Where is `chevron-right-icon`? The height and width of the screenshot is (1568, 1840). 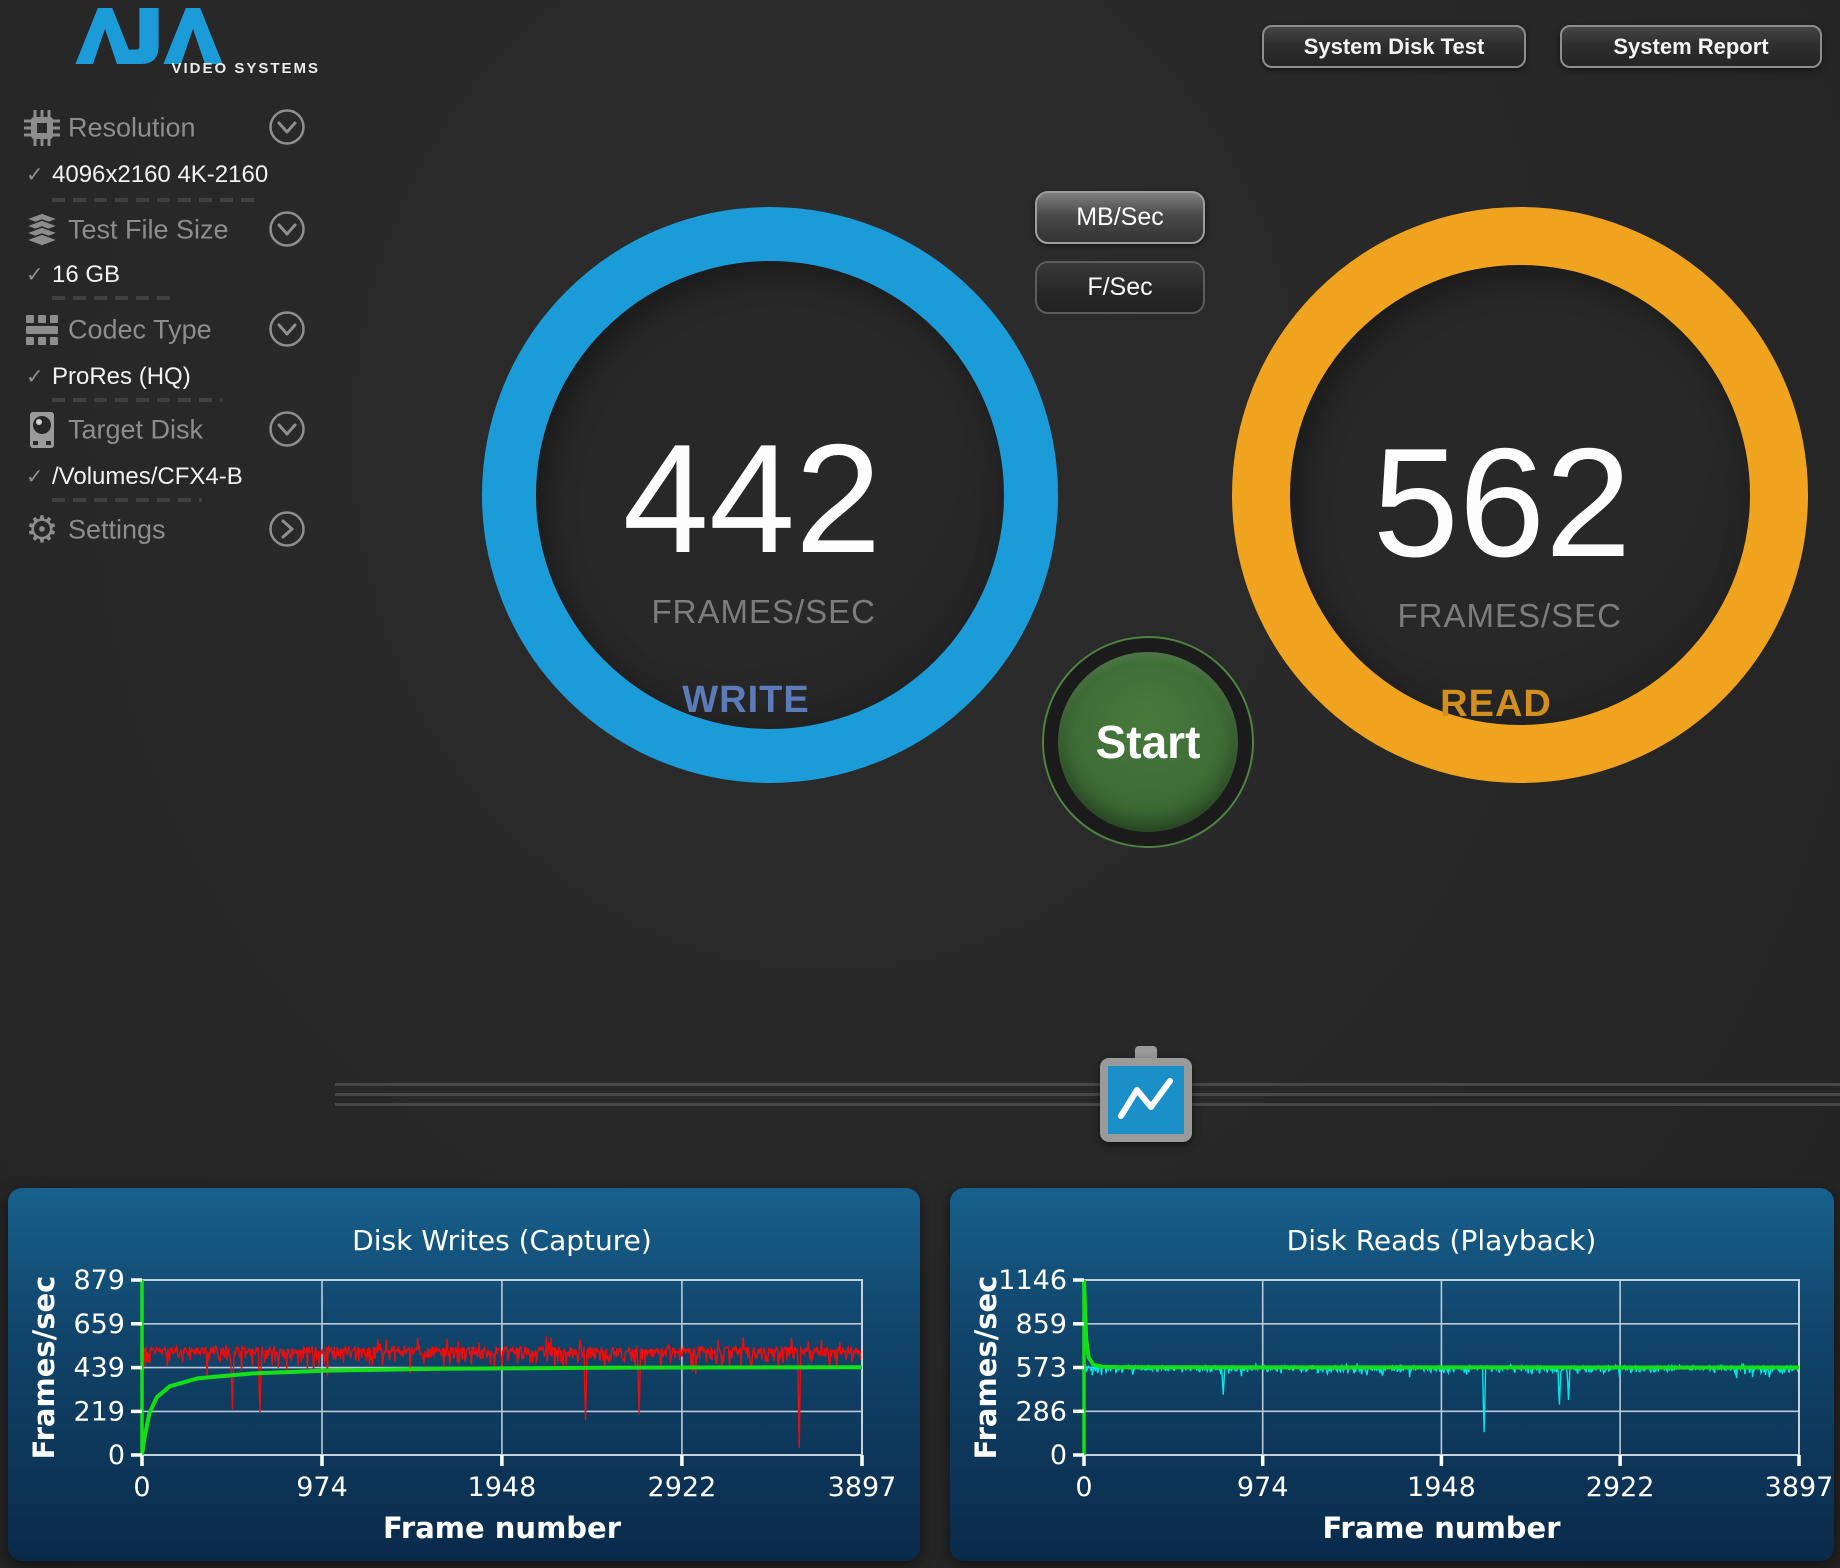
chevron-right-icon is located at coordinates (287, 529).